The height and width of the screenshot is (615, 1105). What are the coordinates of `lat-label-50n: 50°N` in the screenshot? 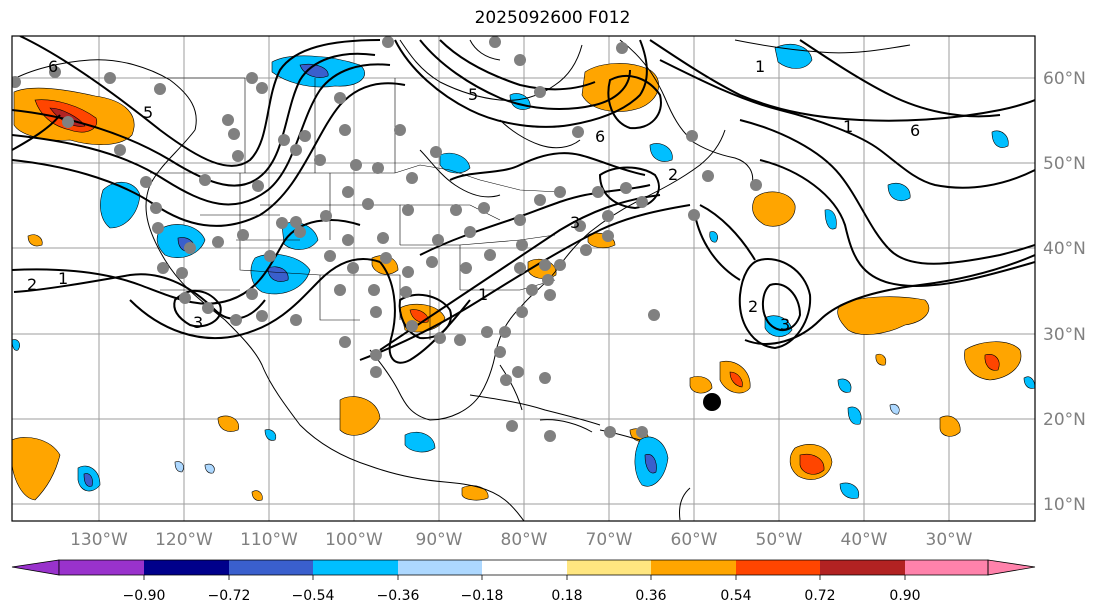 It's located at (1064, 164).